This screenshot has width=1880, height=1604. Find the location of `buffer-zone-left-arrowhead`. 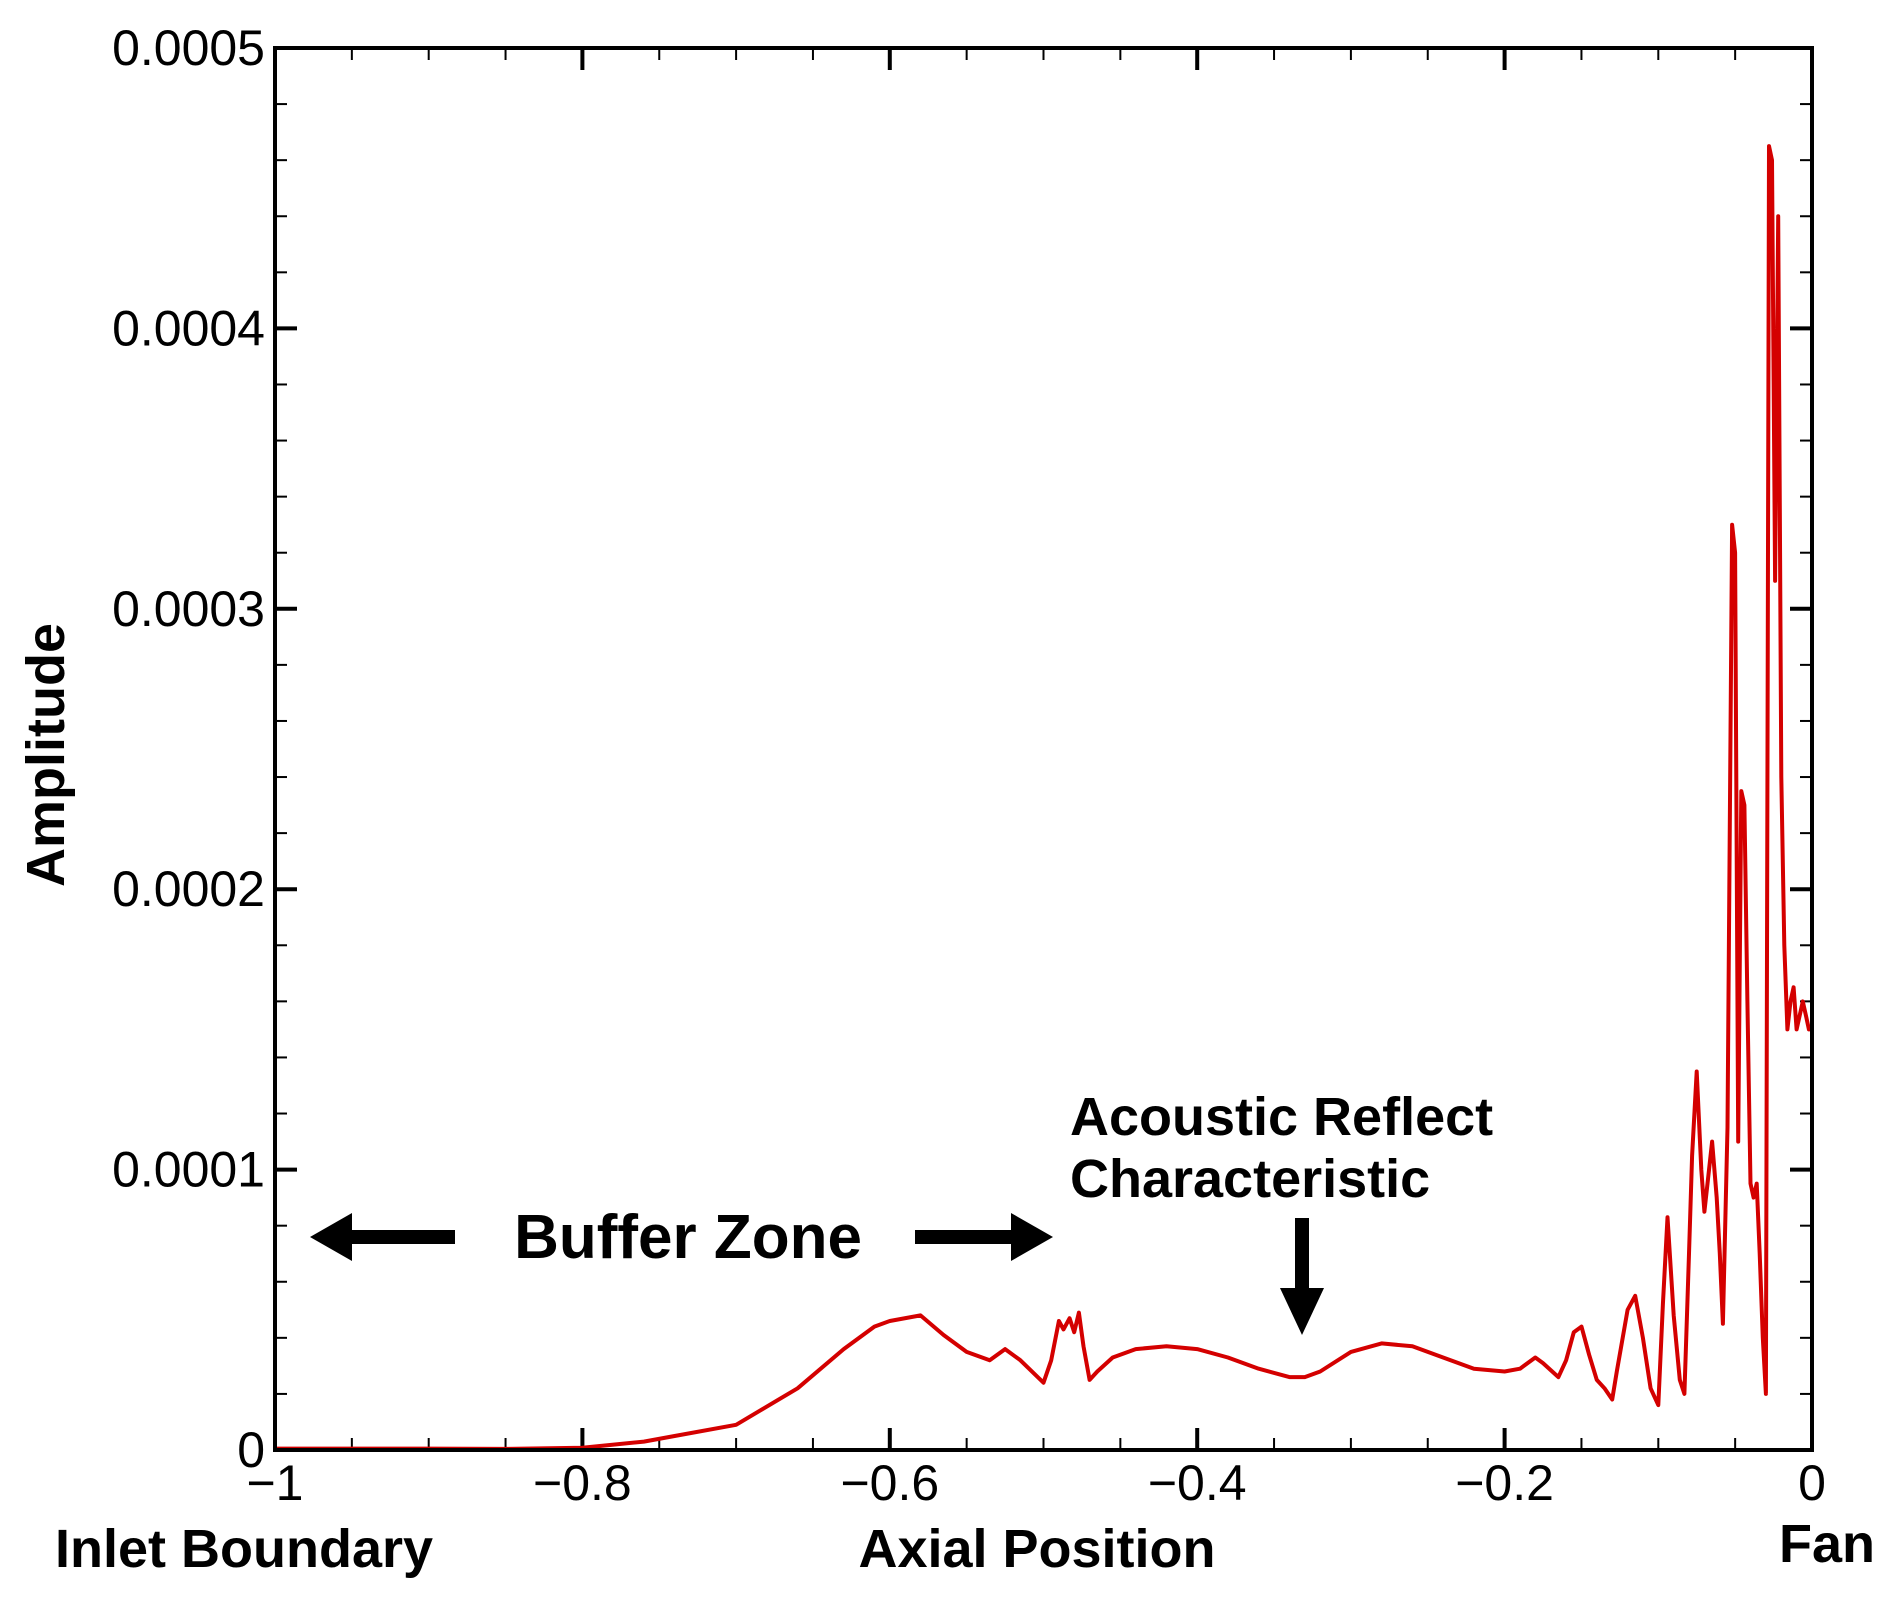

buffer-zone-left-arrowhead is located at coordinates (331, 1237).